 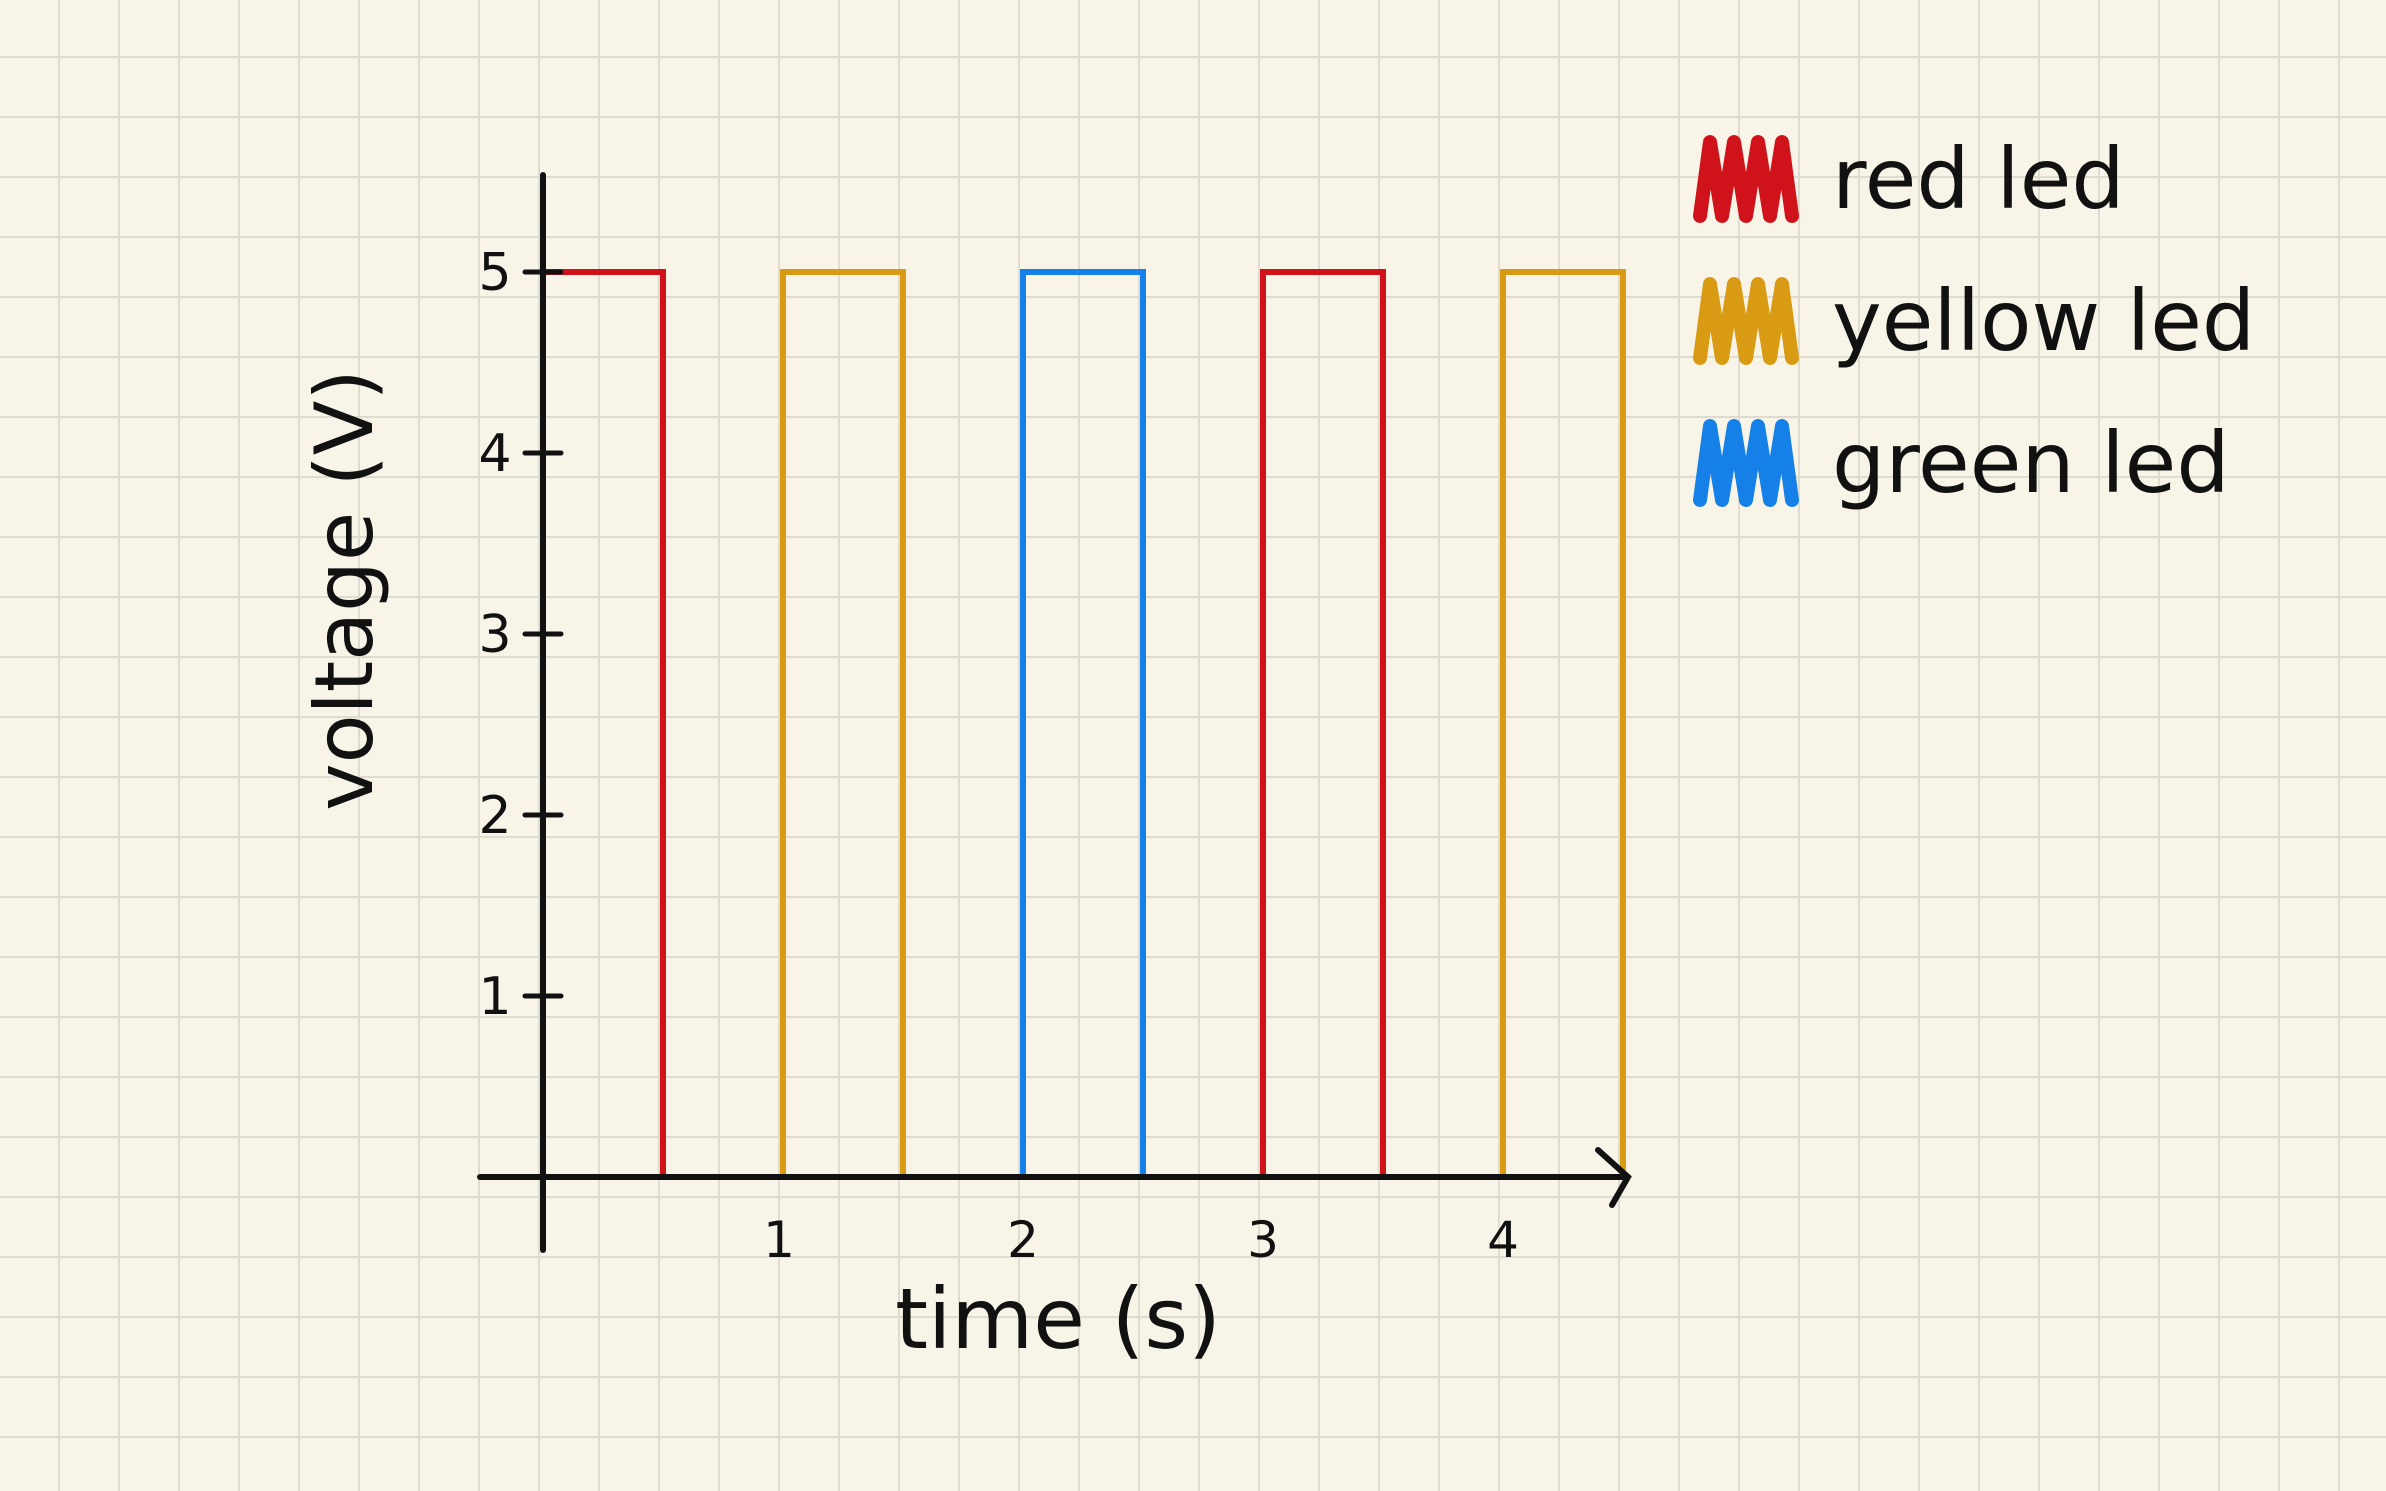 What do you see at coordinates (1613, 1177) in the screenshot?
I see `x-axis-arrow-icon` at bounding box center [1613, 1177].